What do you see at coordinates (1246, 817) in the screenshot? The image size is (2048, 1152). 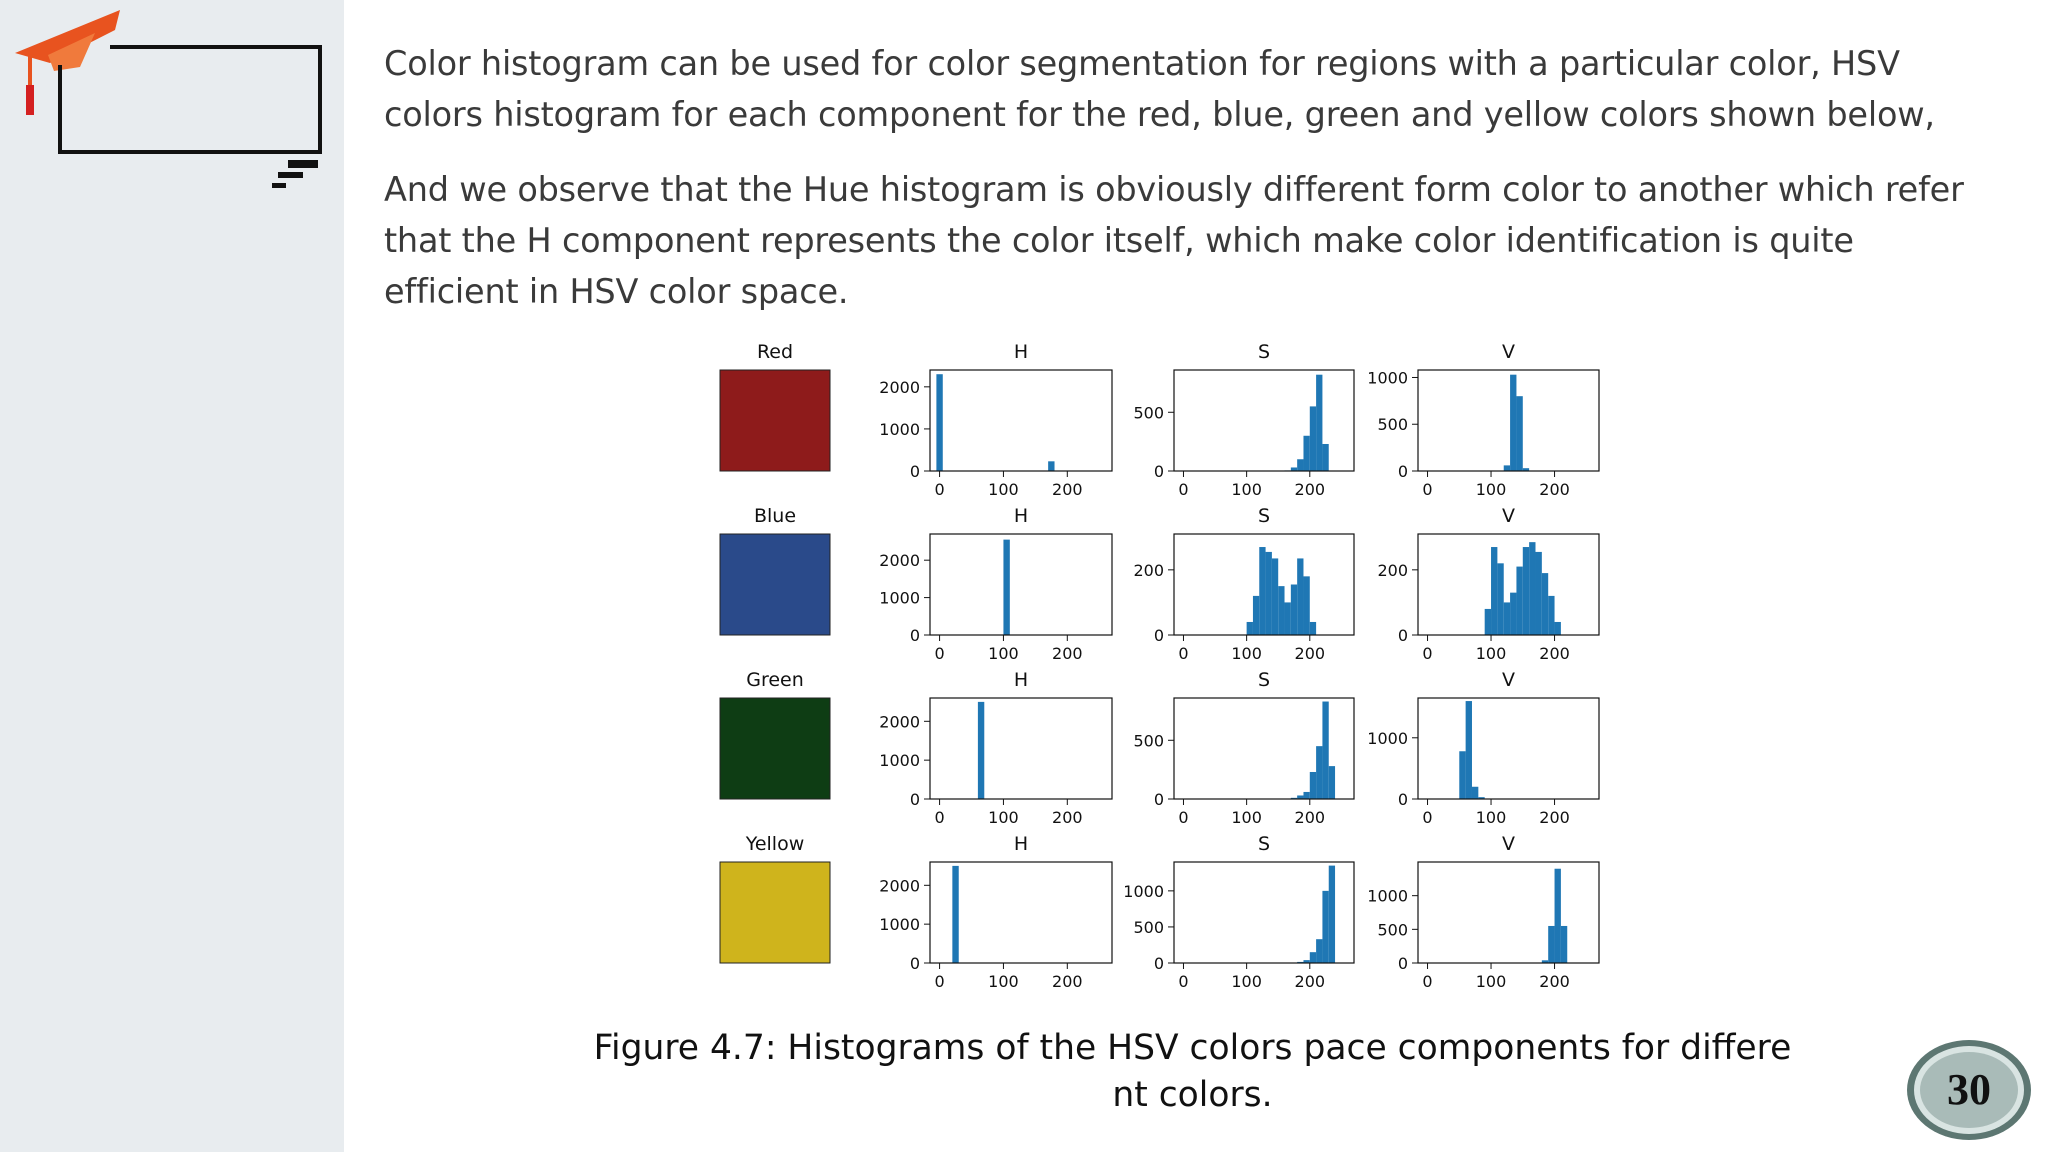 I see `xtick-label-green-s: 100` at bounding box center [1246, 817].